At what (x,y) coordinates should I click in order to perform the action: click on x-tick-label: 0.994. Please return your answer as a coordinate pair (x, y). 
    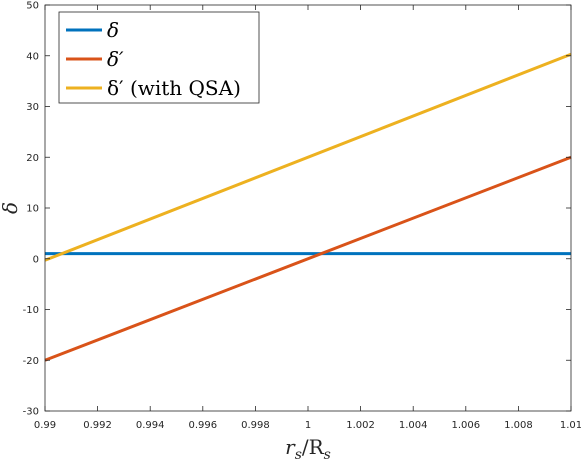
    Looking at the image, I should click on (150, 425).